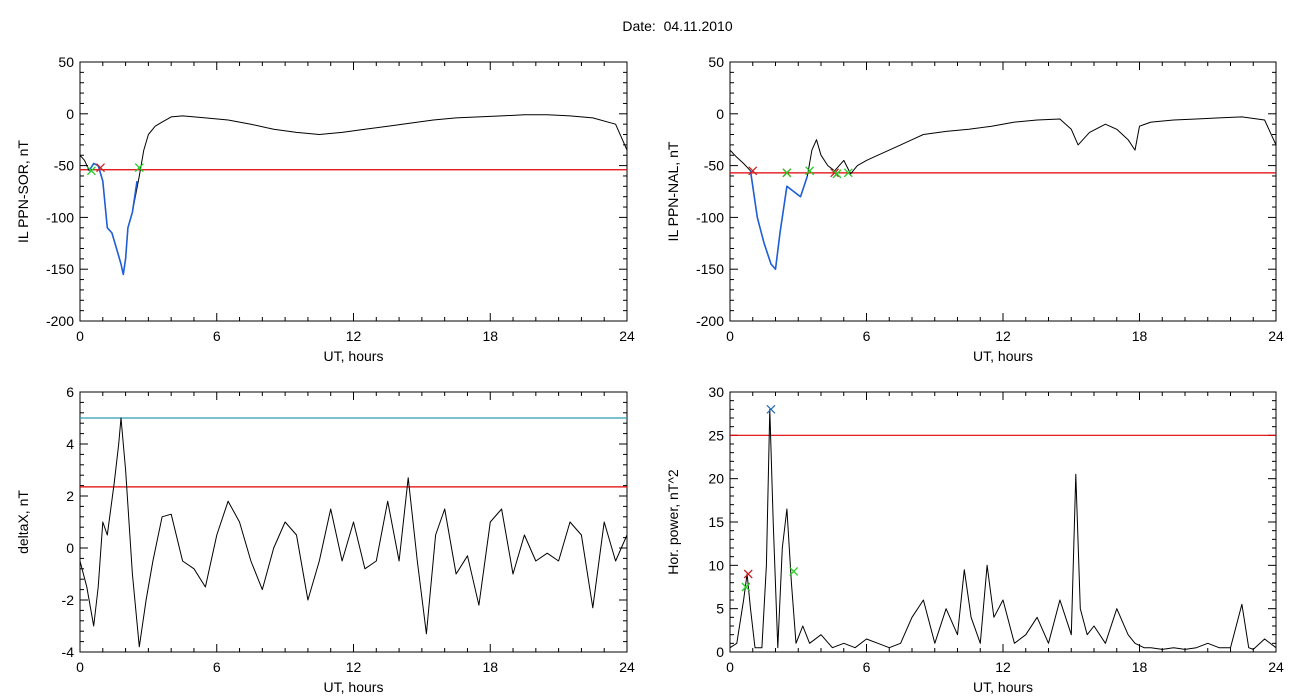  What do you see at coordinates (716, 479) in the screenshot?
I see `y-tick-label: 20` at bounding box center [716, 479].